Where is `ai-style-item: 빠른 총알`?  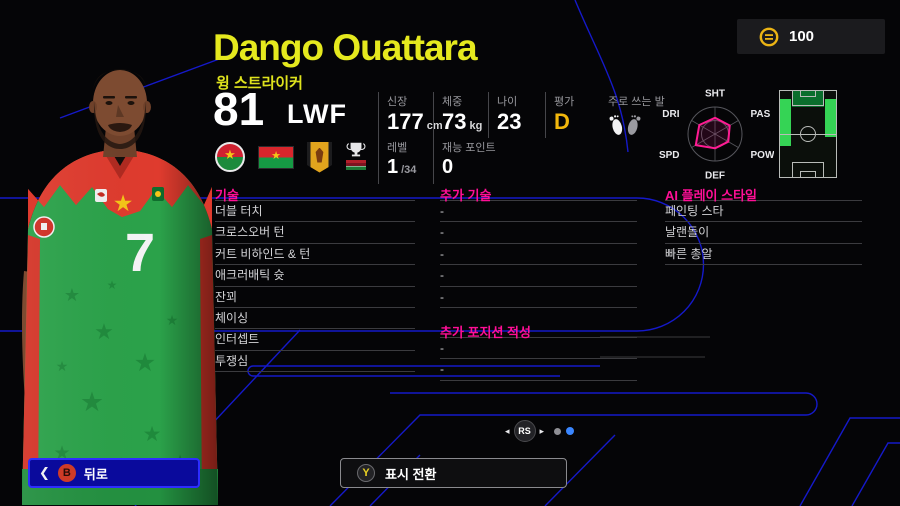
ai-style-item: 빠른 총알 is located at coordinates (763, 255).